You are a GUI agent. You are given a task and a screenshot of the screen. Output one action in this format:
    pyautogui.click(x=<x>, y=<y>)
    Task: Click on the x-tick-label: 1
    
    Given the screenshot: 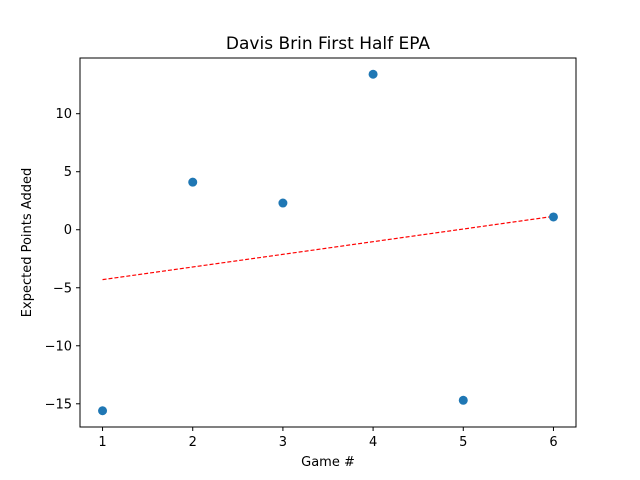 What is the action you would take?
    pyautogui.click(x=102, y=442)
    